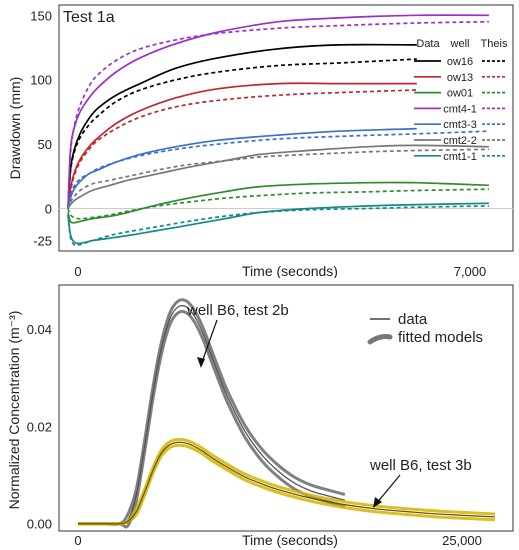 This screenshot has height=550, width=519. Describe the element at coordinates (41, 15) in the screenshot. I see `y-tick-label: 150` at that location.